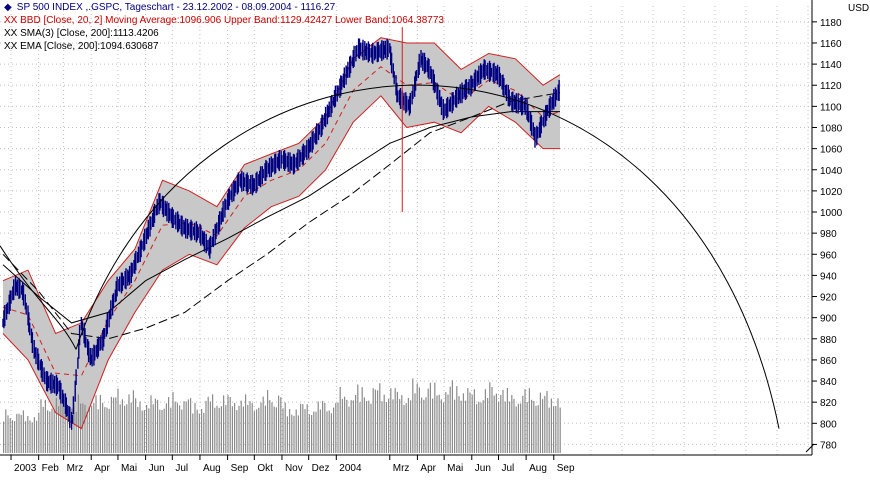 Image resolution: width=870 pixels, height=480 pixels. I want to click on y-tick-label: 1100, so click(831, 107).